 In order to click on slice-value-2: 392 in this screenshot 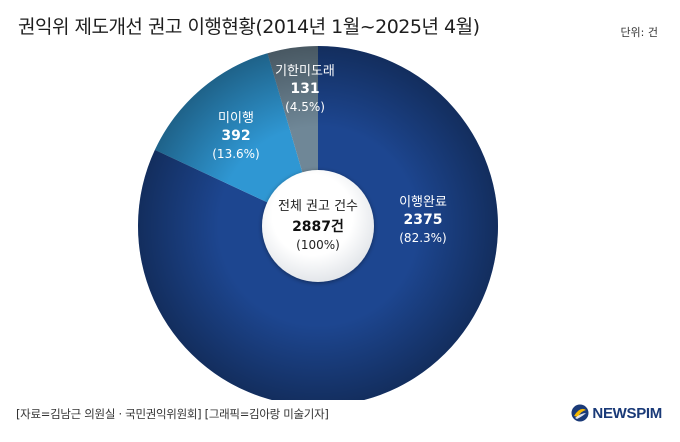, I will do `click(235, 136)`.